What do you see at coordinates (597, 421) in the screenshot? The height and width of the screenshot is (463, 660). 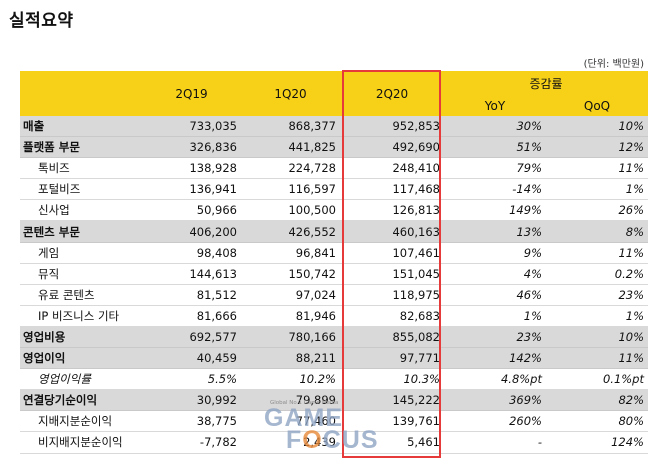 I see `cell-qoq: 80%` at bounding box center [597, 421].